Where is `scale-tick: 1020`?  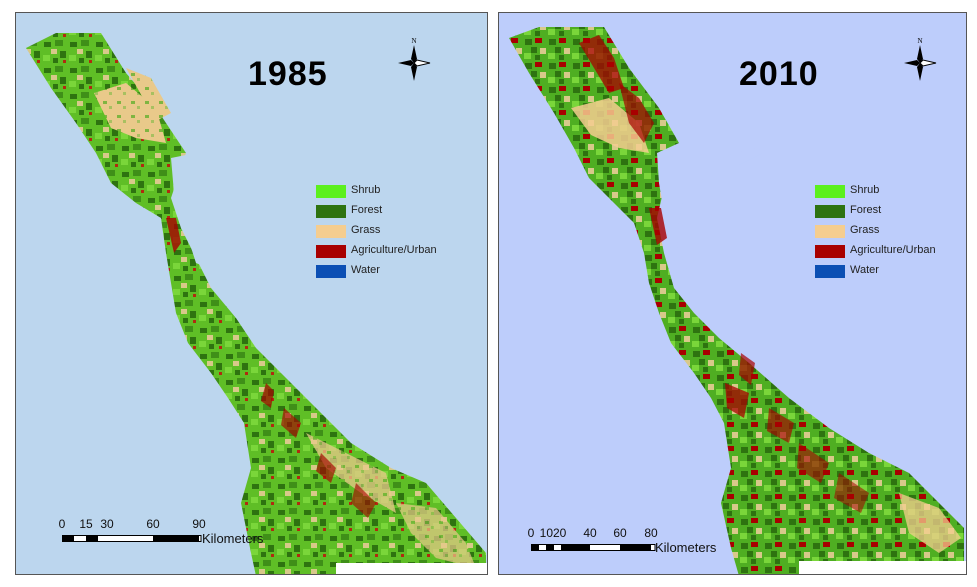
scale-tick: 1020 is located at coordinates (553, 533).